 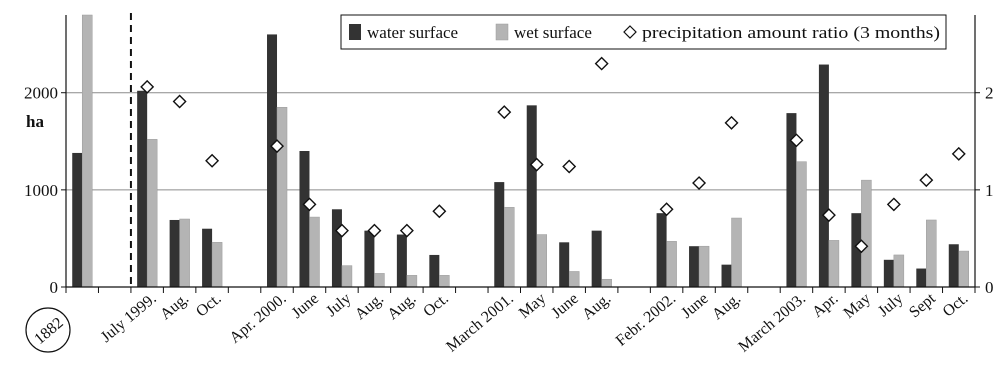 What do you see at coordinates (355, 32) in the screenshot?
I see `legend-swatch-water-surface` at bounding box center [355, 32].